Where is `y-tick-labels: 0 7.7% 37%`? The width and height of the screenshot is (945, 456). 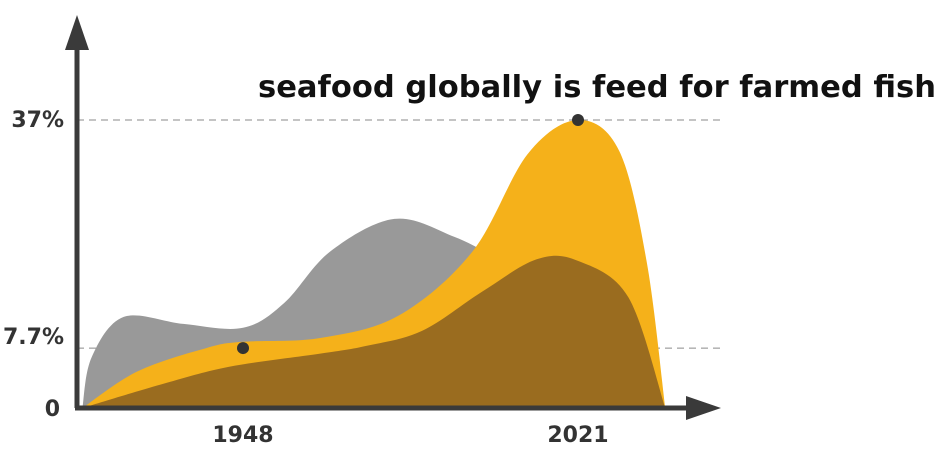 y-tick-labels: 0 7.7% 37% is located at coordinates (33, 265).